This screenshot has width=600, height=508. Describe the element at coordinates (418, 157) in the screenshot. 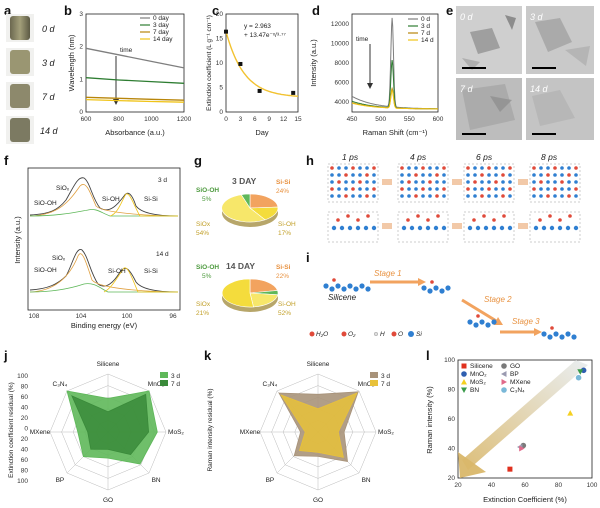

I see `h-time-2: 4 ps` at that location.